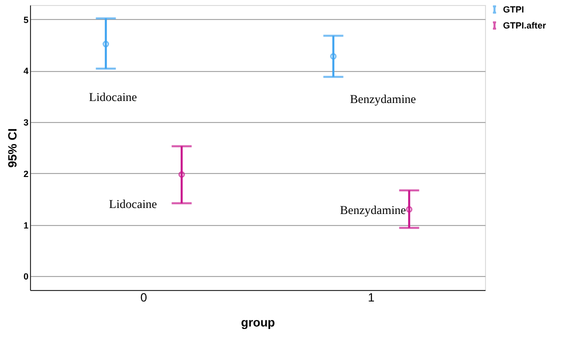  What do you see at coordinates (513, 9) in the screenshot?
I see `legend-label: GTPI` at bounding box center [513, 9].